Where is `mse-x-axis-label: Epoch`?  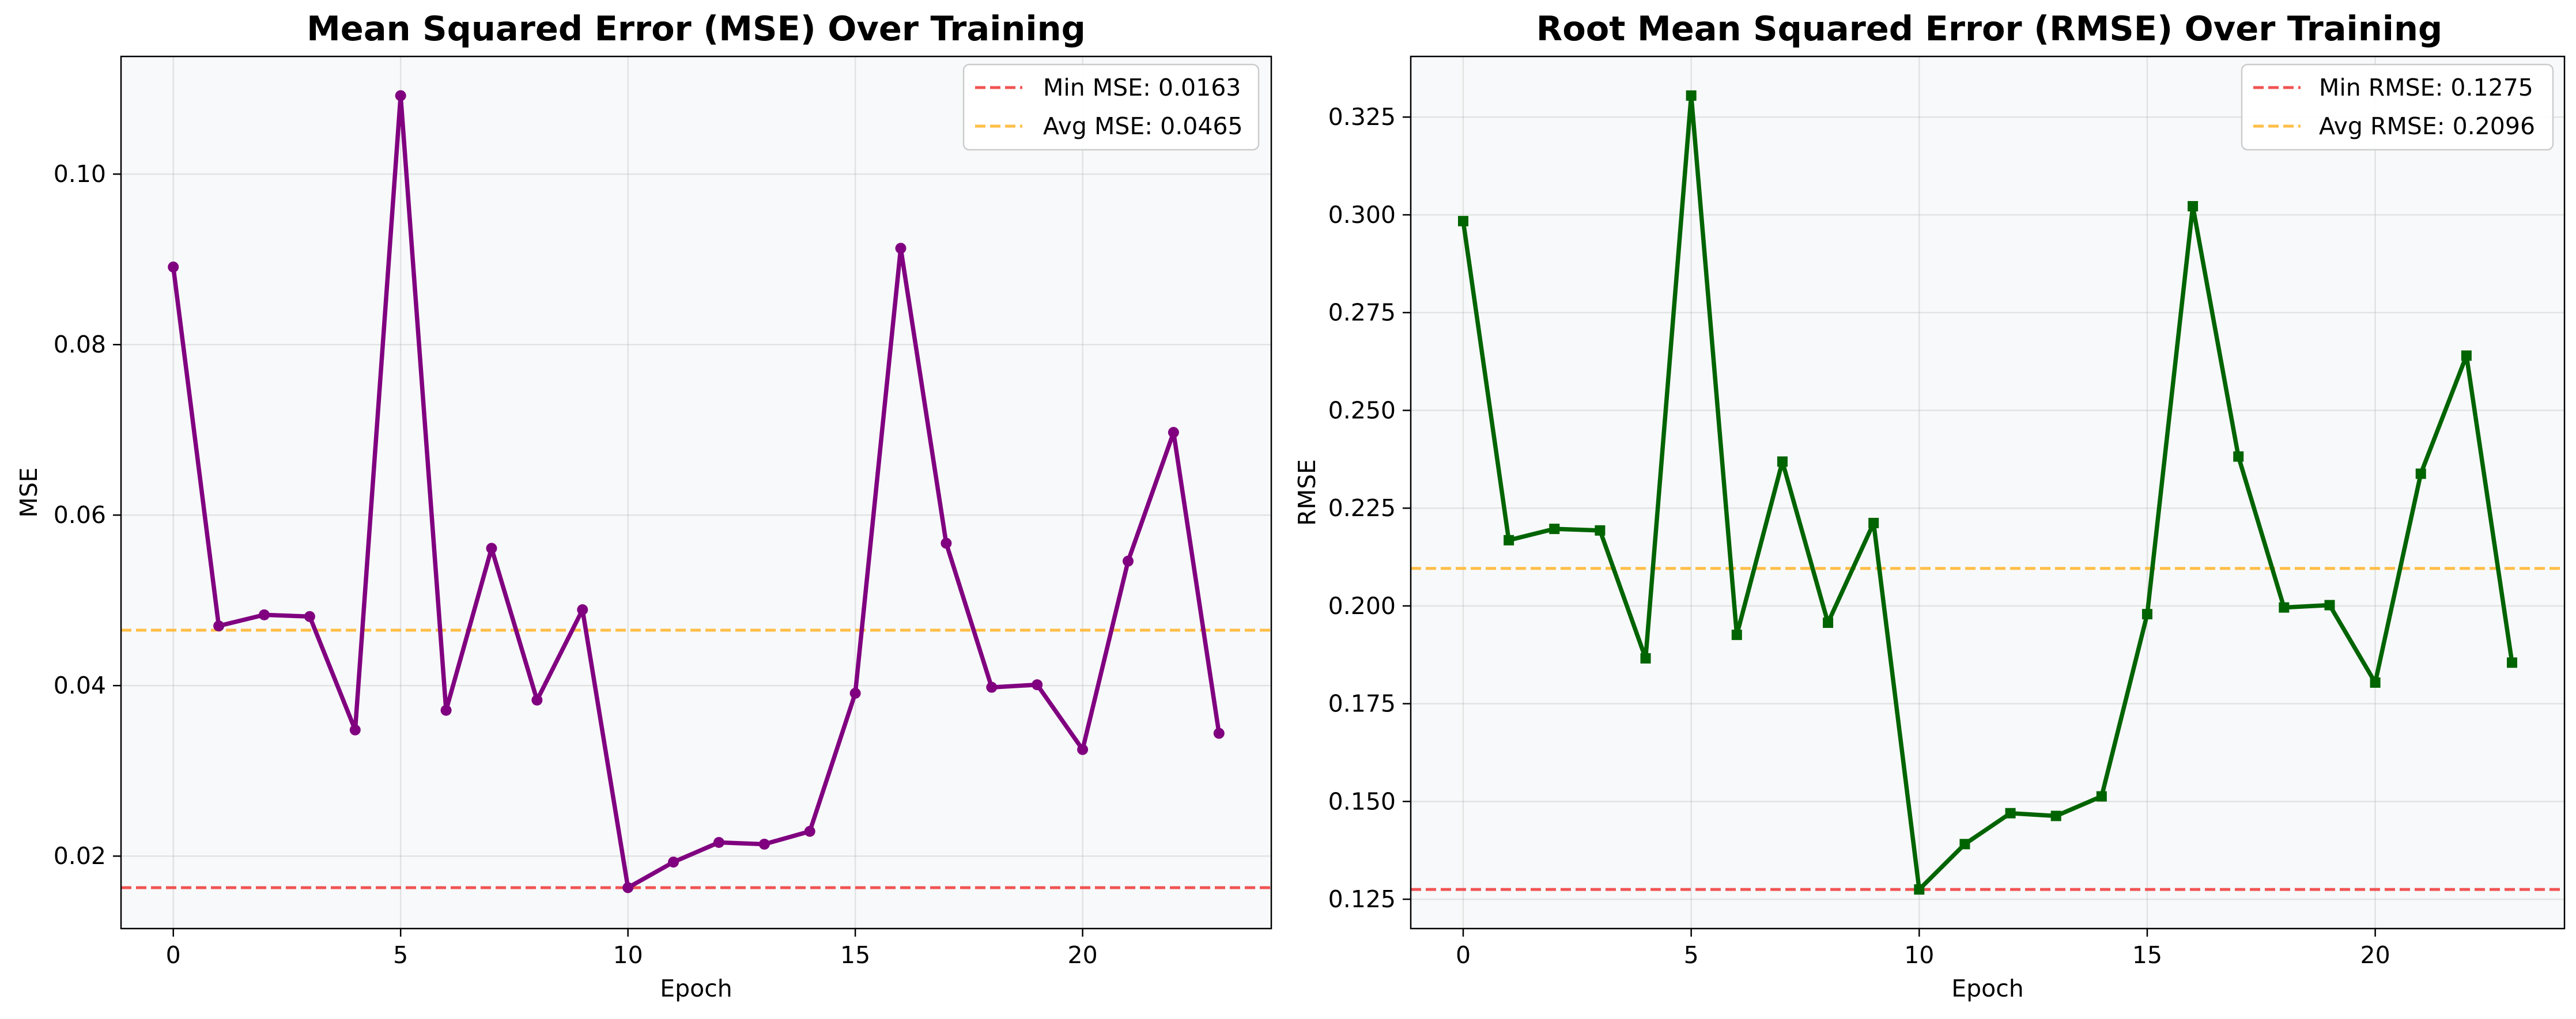
mse-x-axis-label: Epoch is located at coordinates (696, 988).